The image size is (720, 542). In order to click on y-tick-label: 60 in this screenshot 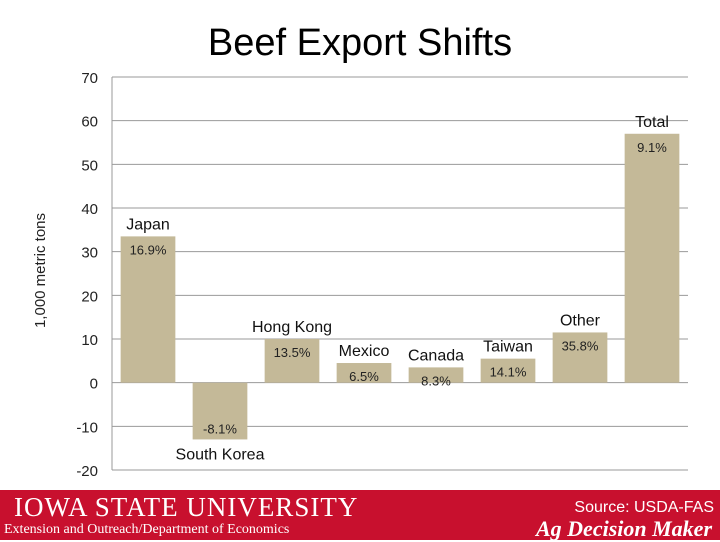, I will do `click(89, 122)`.